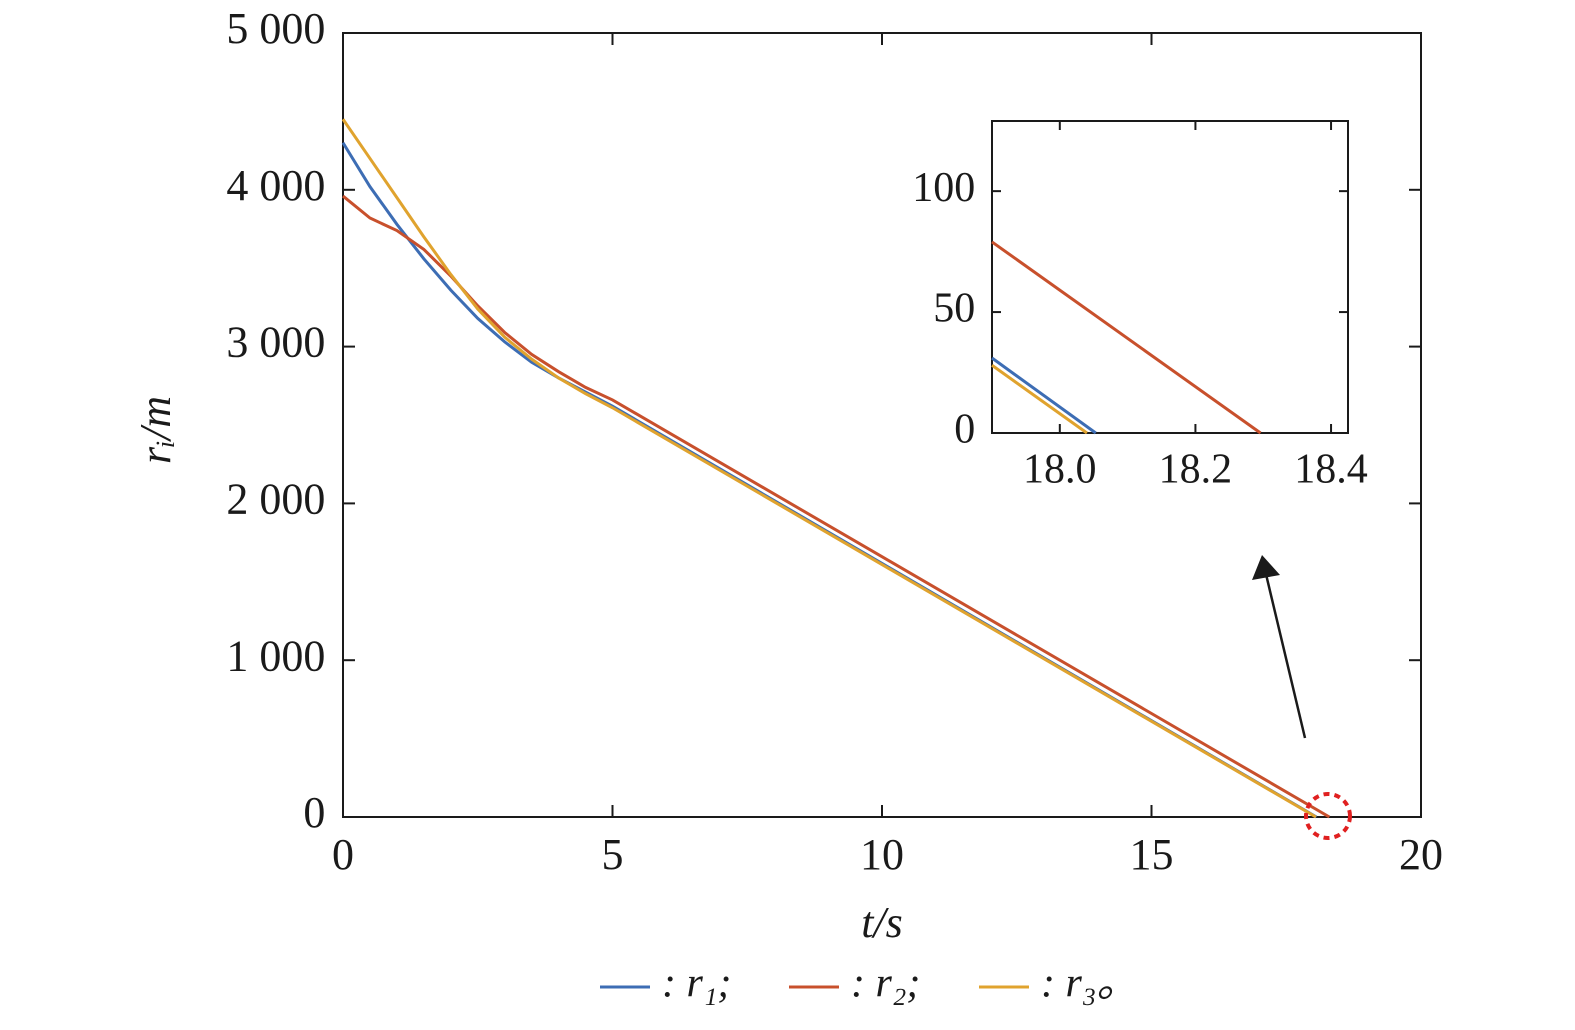 The width and height of the screenshot is (1575, 1030). What do you see at coordinates (882, 854) in the screenshot?
I see `x-tick-label: 10` at bounding box center [882, 854].